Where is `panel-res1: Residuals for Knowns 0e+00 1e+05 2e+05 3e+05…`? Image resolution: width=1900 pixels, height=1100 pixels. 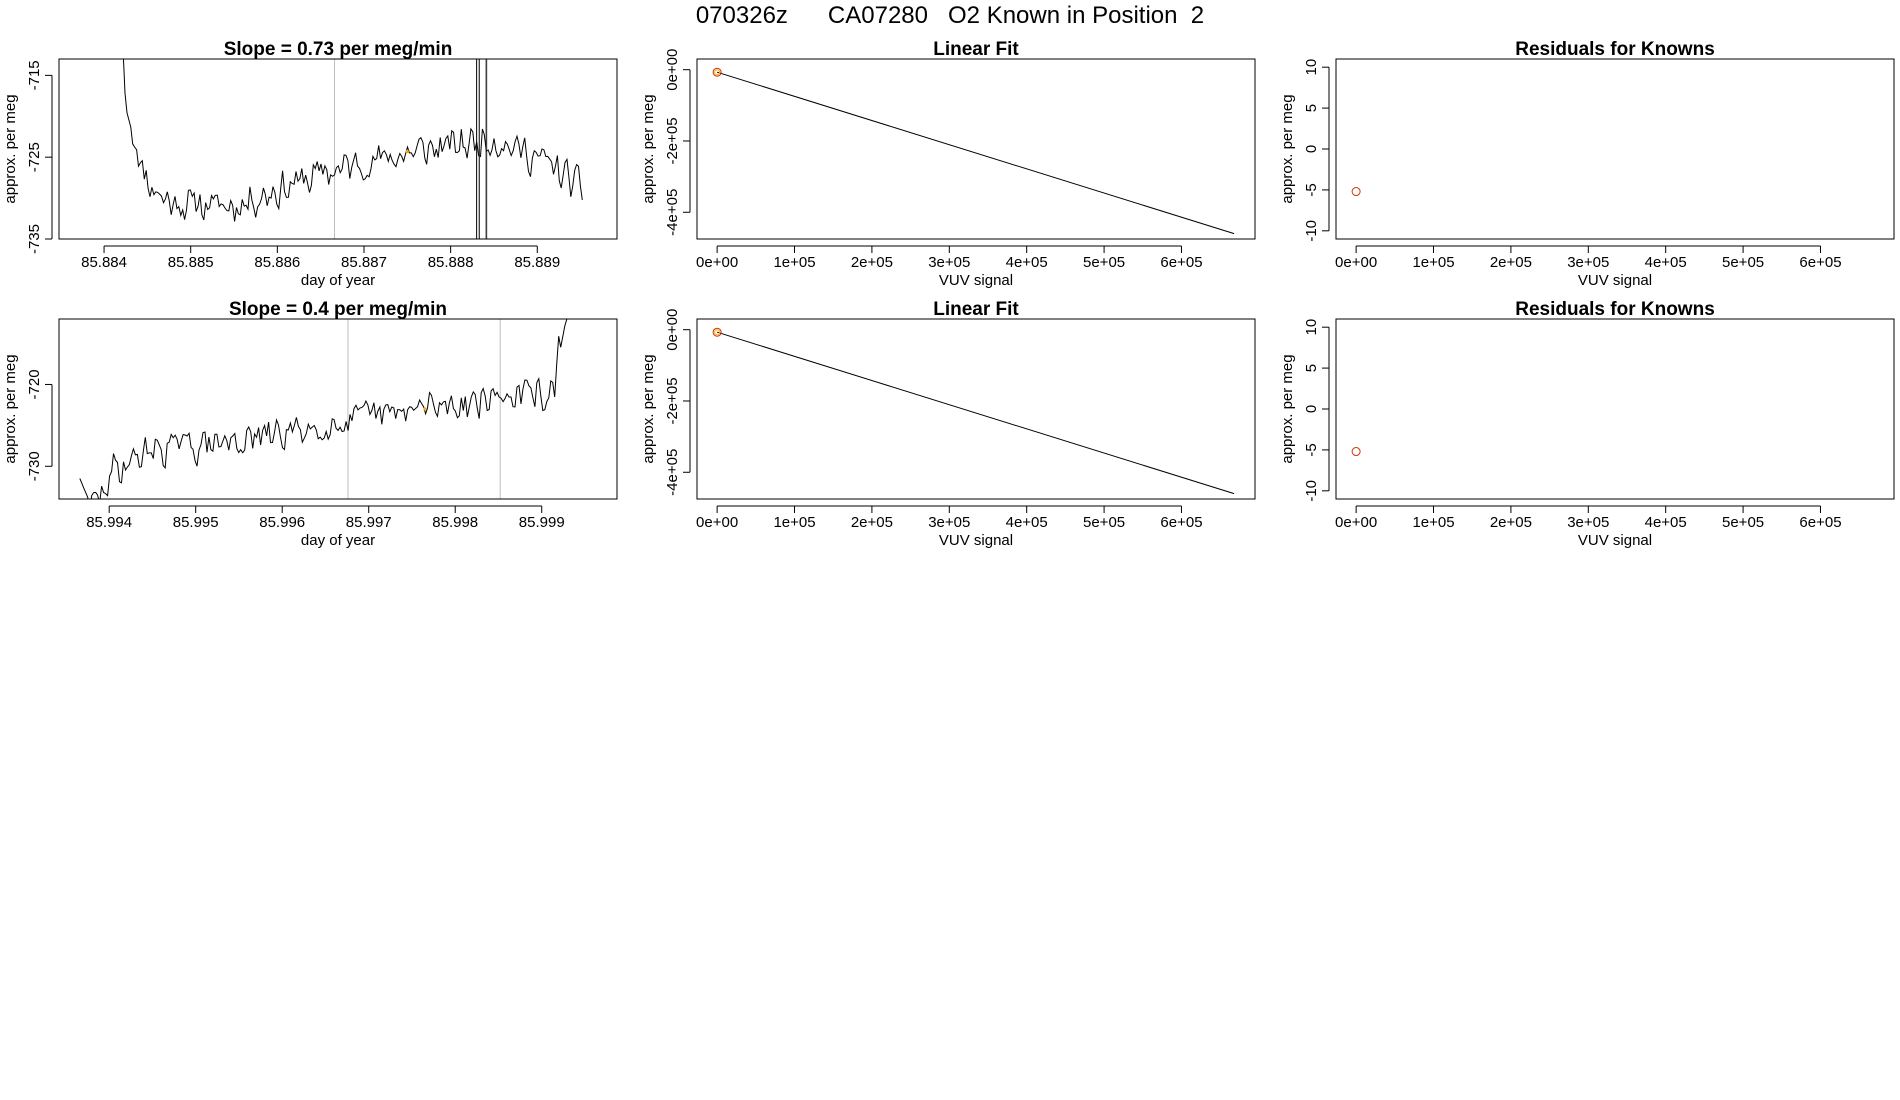 panel-res1: Residuals for Knowns 0e+00 1e+05 2e+05 3e+05… is located at coordinates (1587, 164).